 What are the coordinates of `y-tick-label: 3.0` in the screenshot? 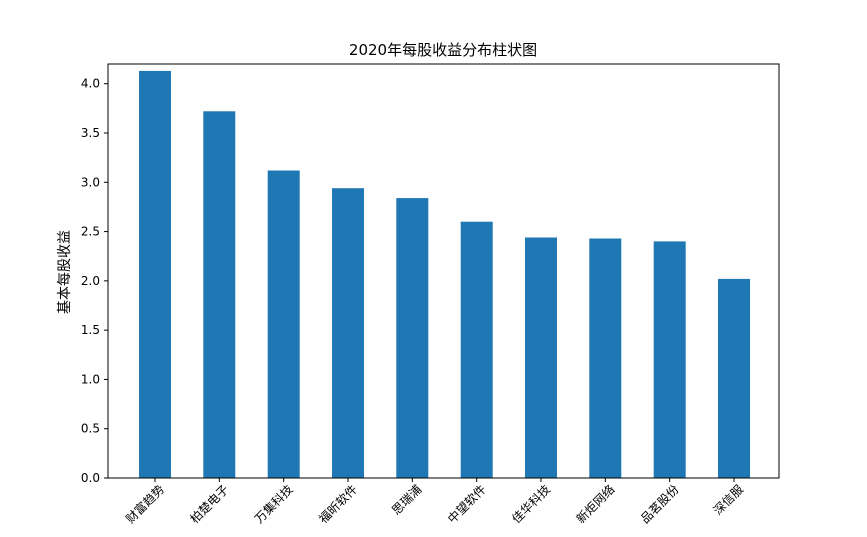 It's located at (90, 182).